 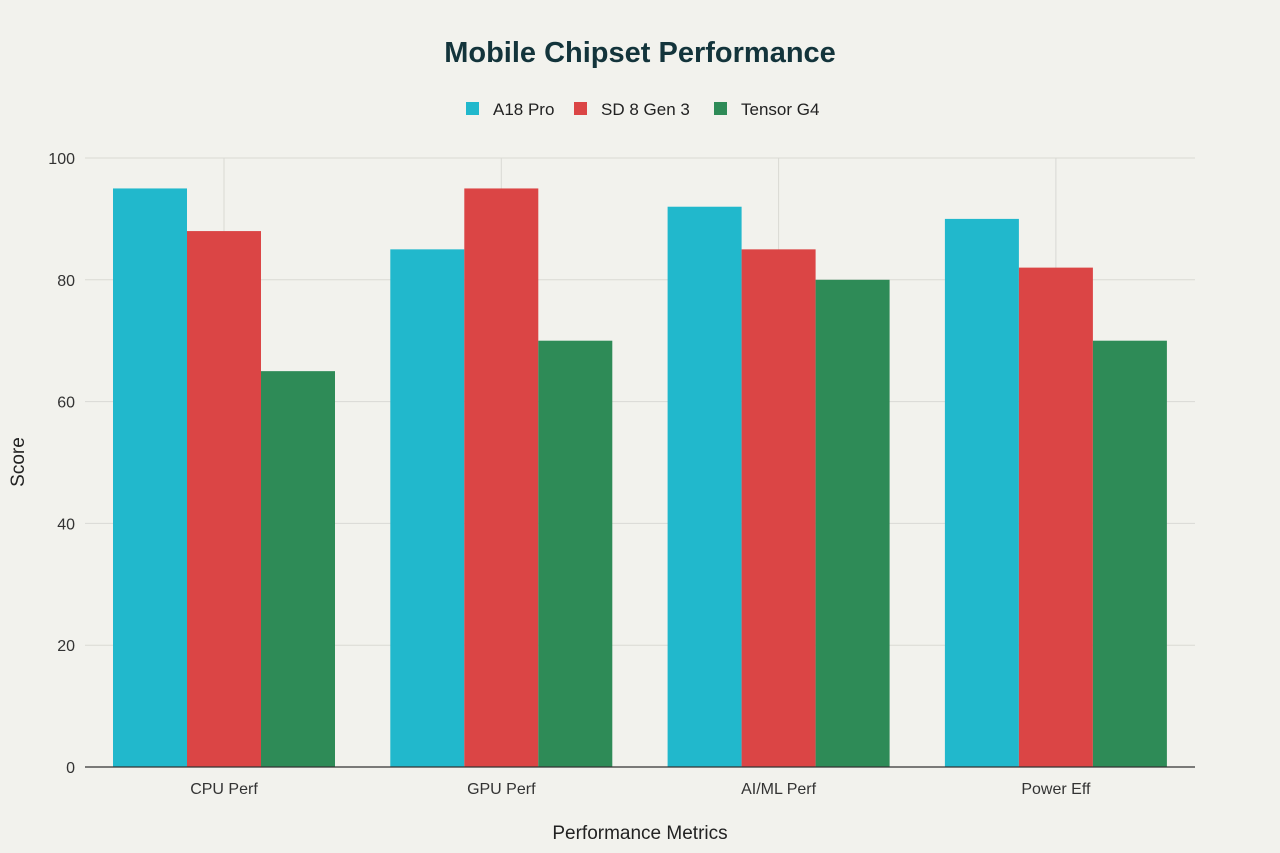 I want to click on legend-label: Tensor G4, so click(x=780, y=109).